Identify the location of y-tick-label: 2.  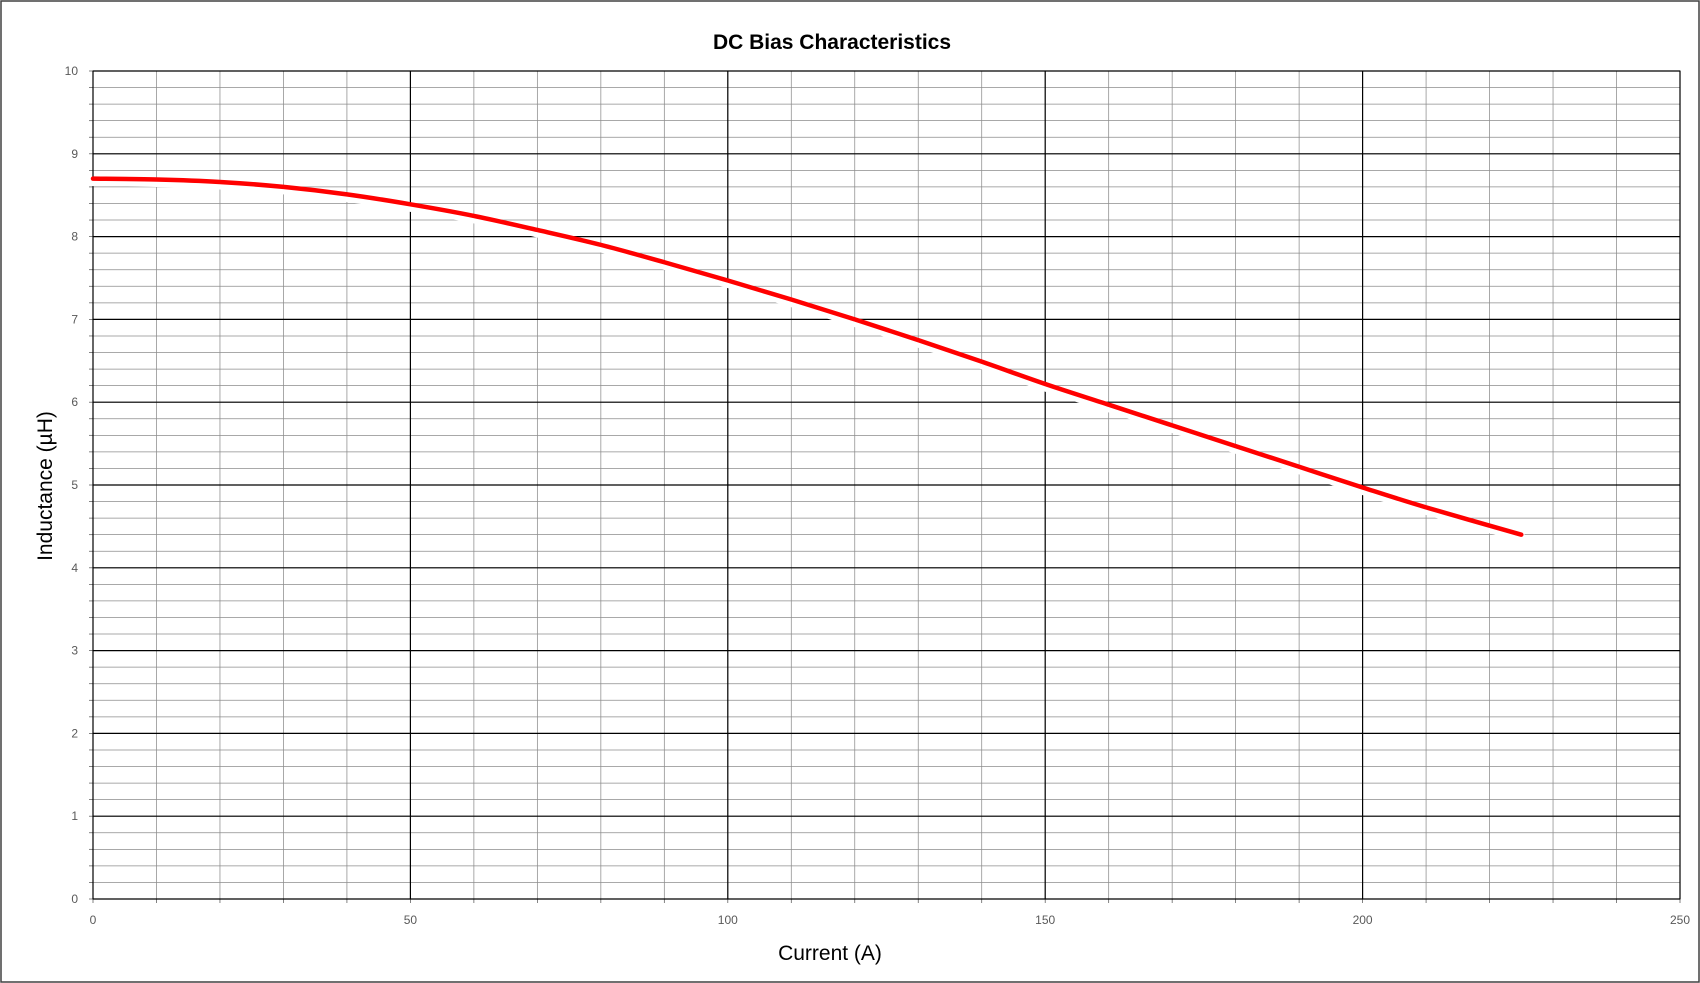
(74, 733).